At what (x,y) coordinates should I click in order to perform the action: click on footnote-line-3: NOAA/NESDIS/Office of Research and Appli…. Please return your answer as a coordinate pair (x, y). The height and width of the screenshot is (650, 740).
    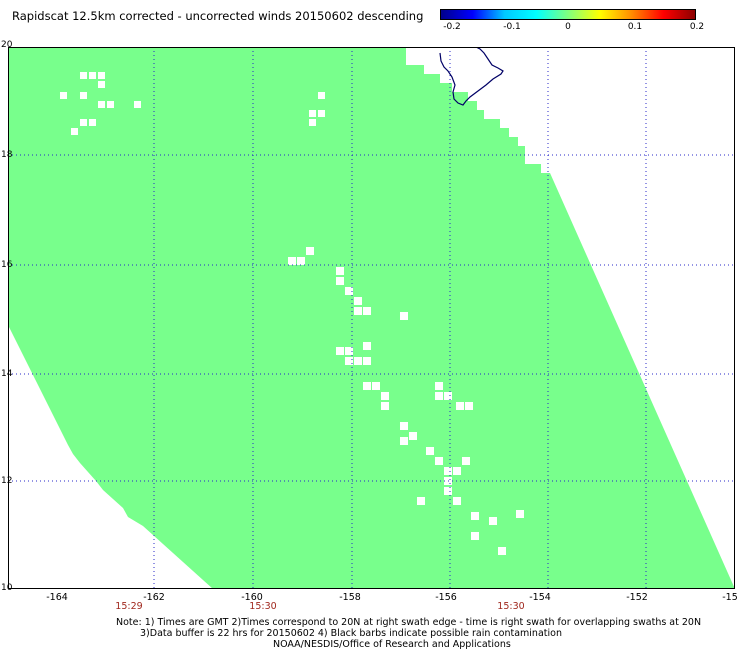
    Looking at the image, I should click on (392, 644).